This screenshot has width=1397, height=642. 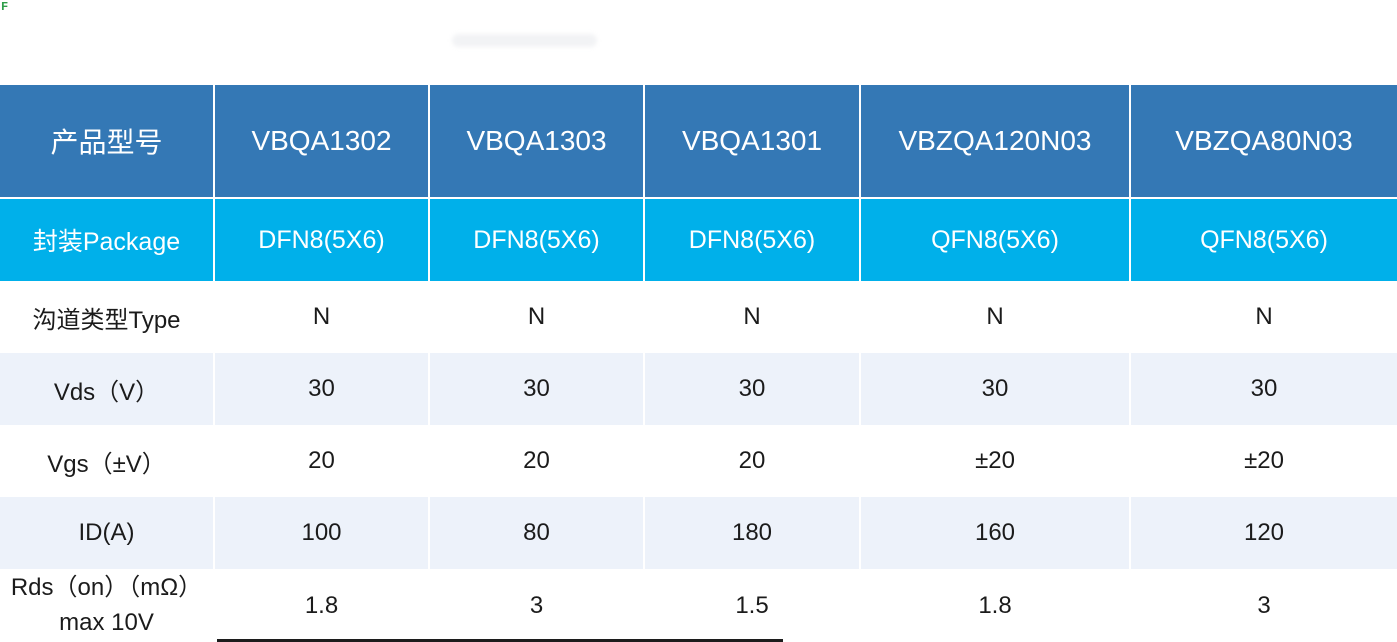 I want to click on row-label-rds-on: Rds（on）（mΩ）max 10V, so click(x=107, y=605).